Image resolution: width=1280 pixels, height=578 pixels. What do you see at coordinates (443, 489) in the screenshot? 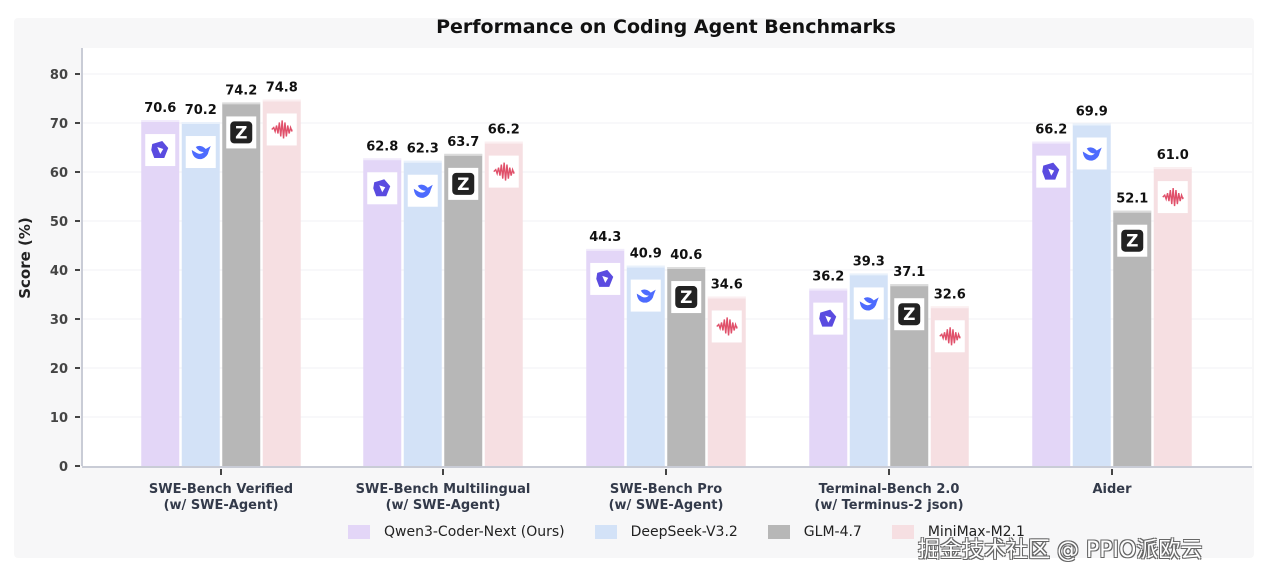
I see `x-tick-label: SWE-Bench Multilingual` at bounding box center [443, 489].